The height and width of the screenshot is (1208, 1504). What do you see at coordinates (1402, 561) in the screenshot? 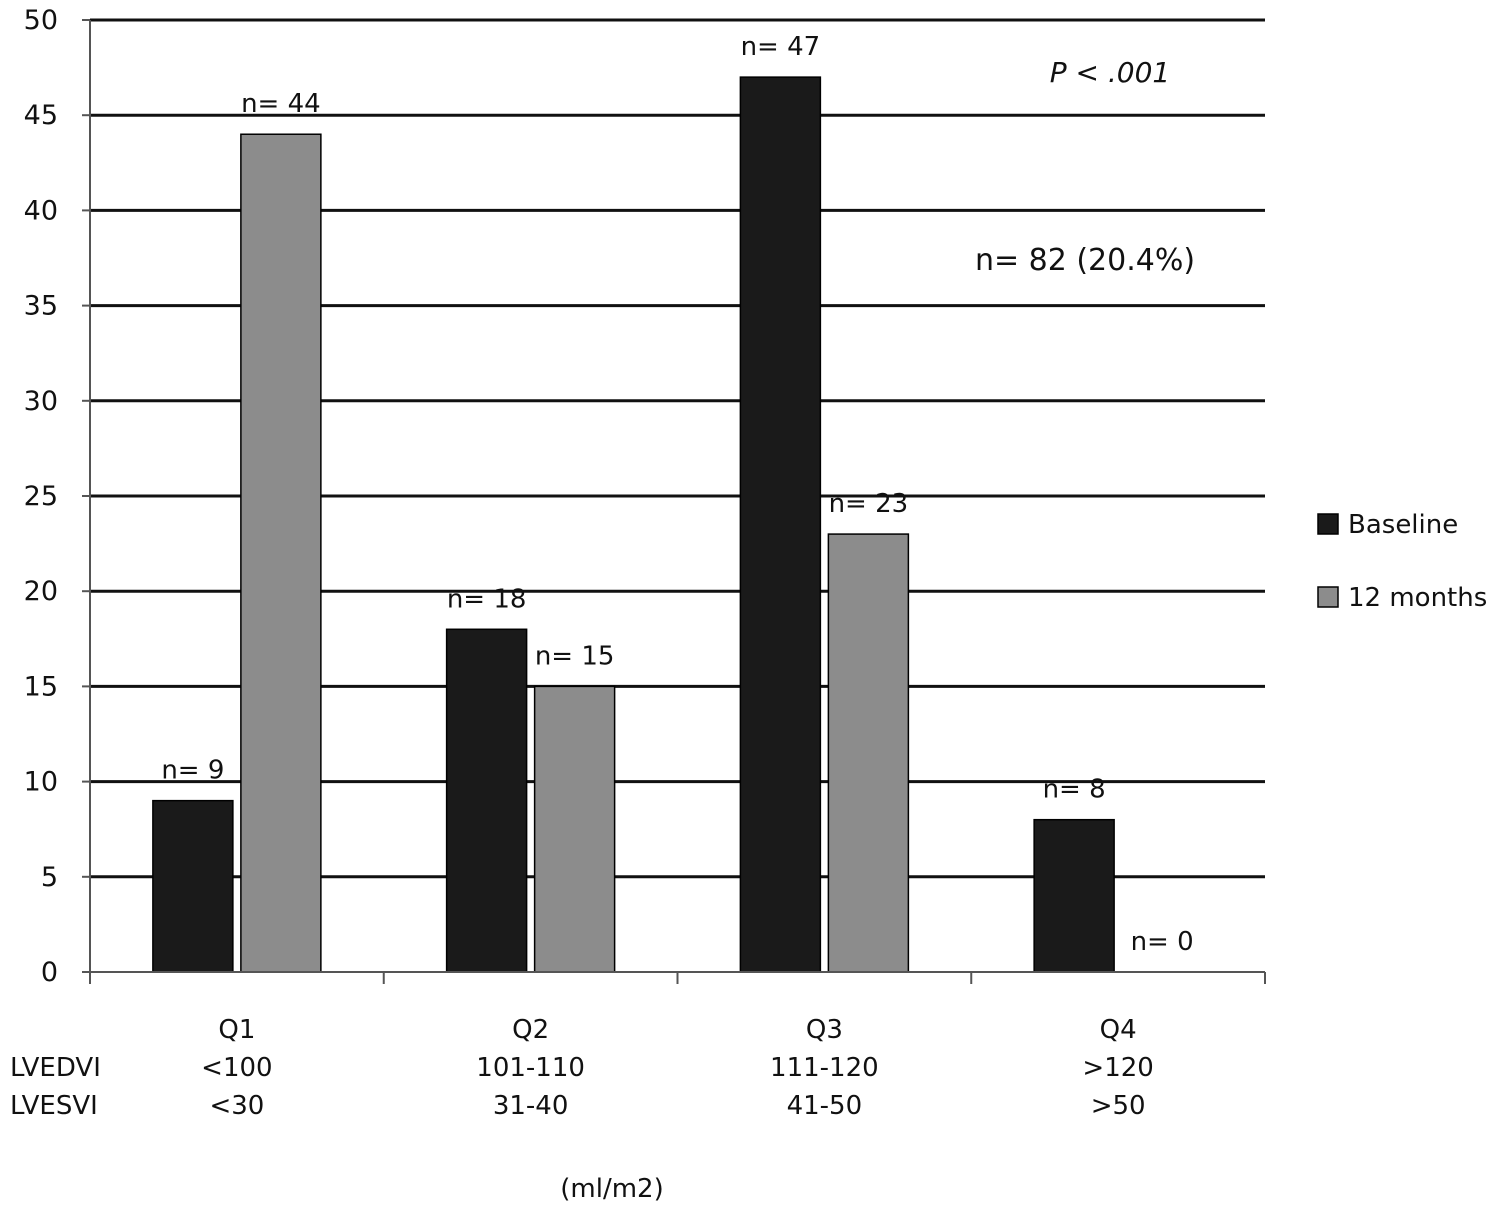
I see `legend: Baseline 12 months` at bounding box center [1402, 561].